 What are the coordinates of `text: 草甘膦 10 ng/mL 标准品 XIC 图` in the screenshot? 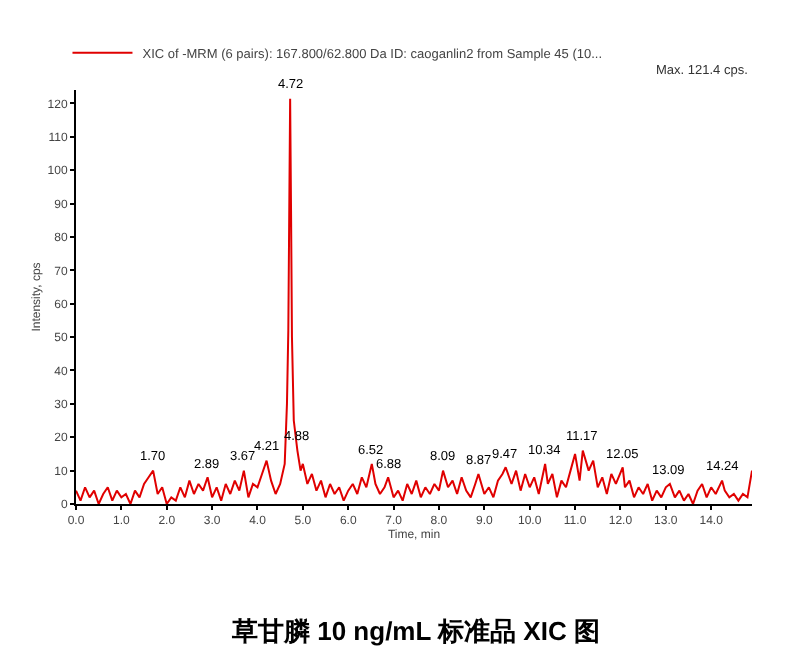 It's located at (415, 631).